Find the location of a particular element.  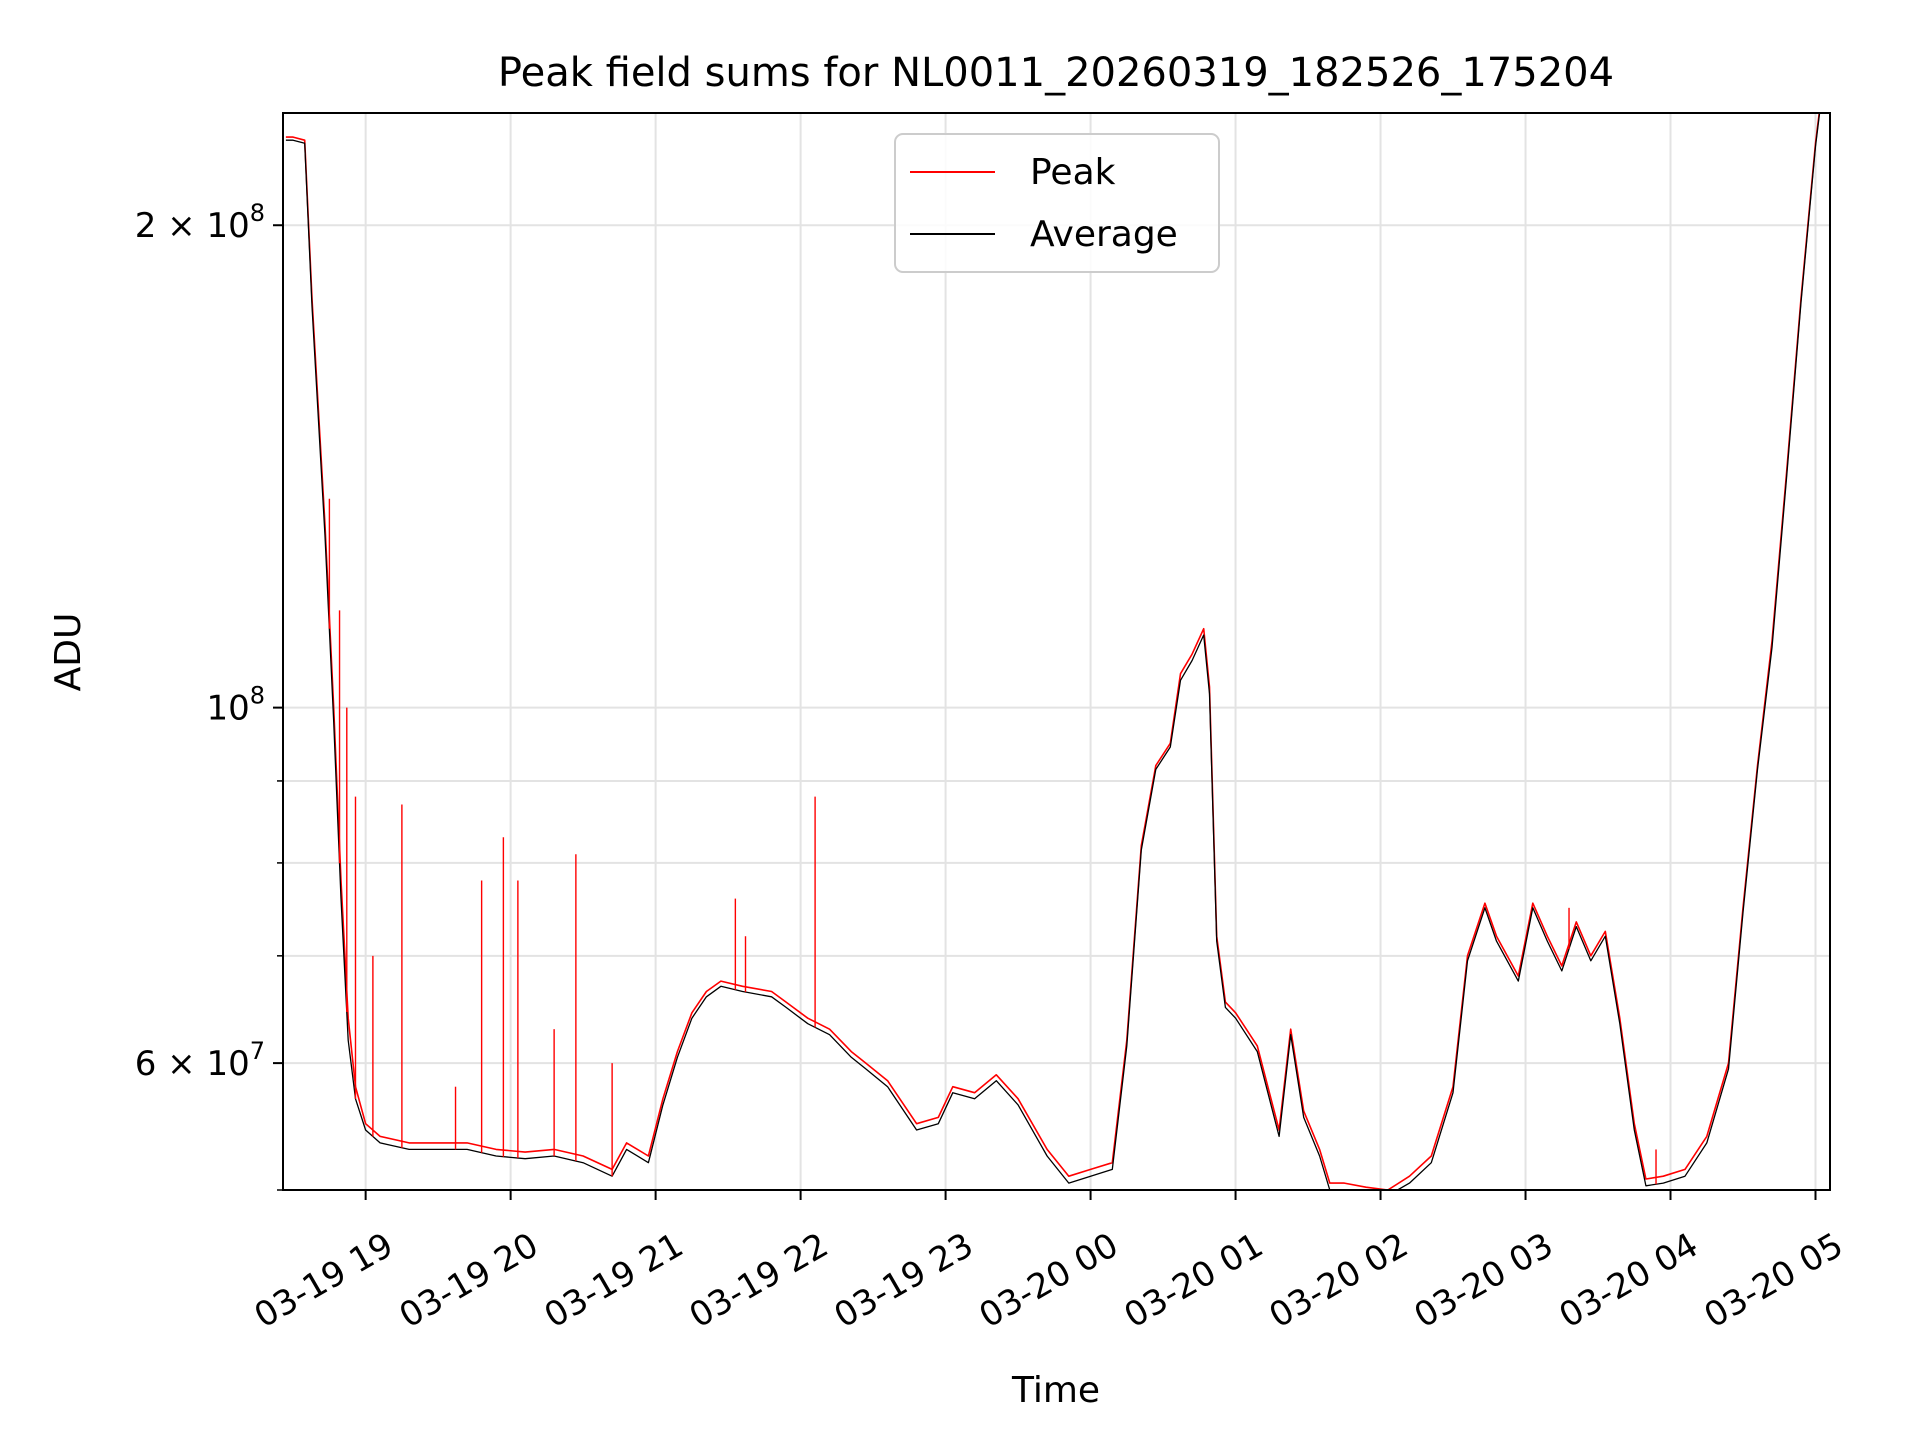

legend-box is located at coordinates (1057, 203).